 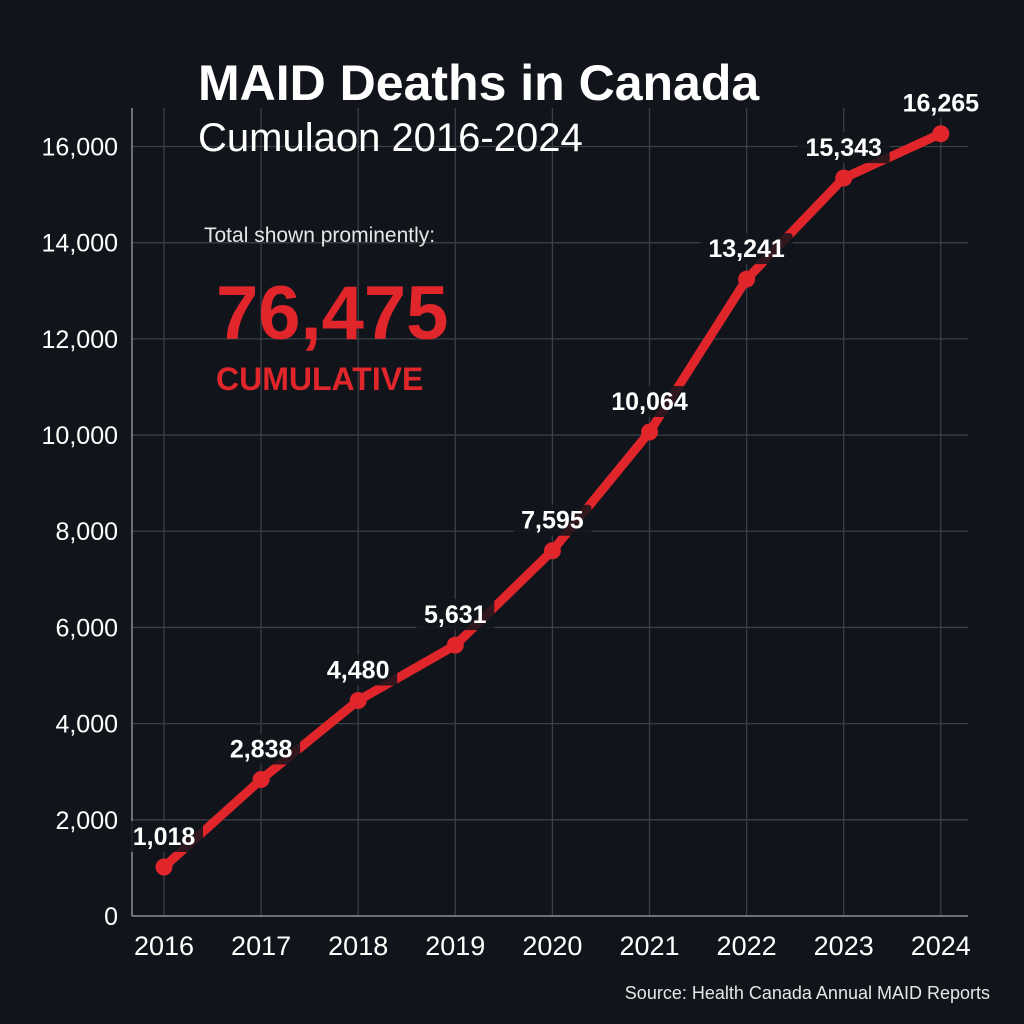 I want to click on annotation-caption: Total shown prominently:, so click(x=319, y=235).